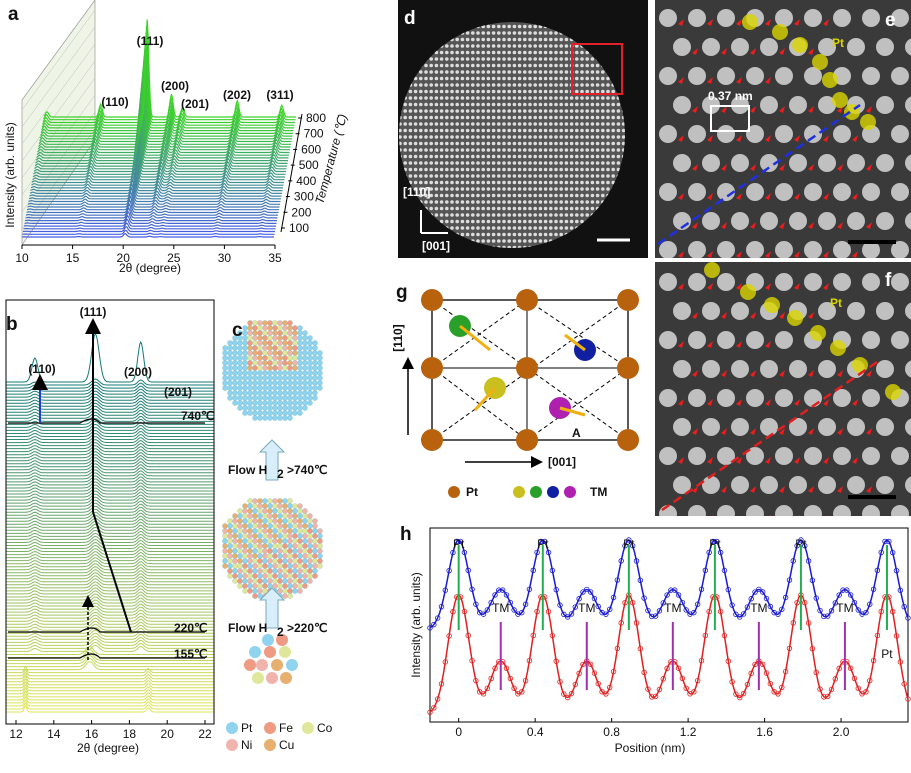 The height and width of the screenshot is (773, 911). Describe the element at coordinates (12, 324) in the screenshot. I see `panel-label: b` at that location.